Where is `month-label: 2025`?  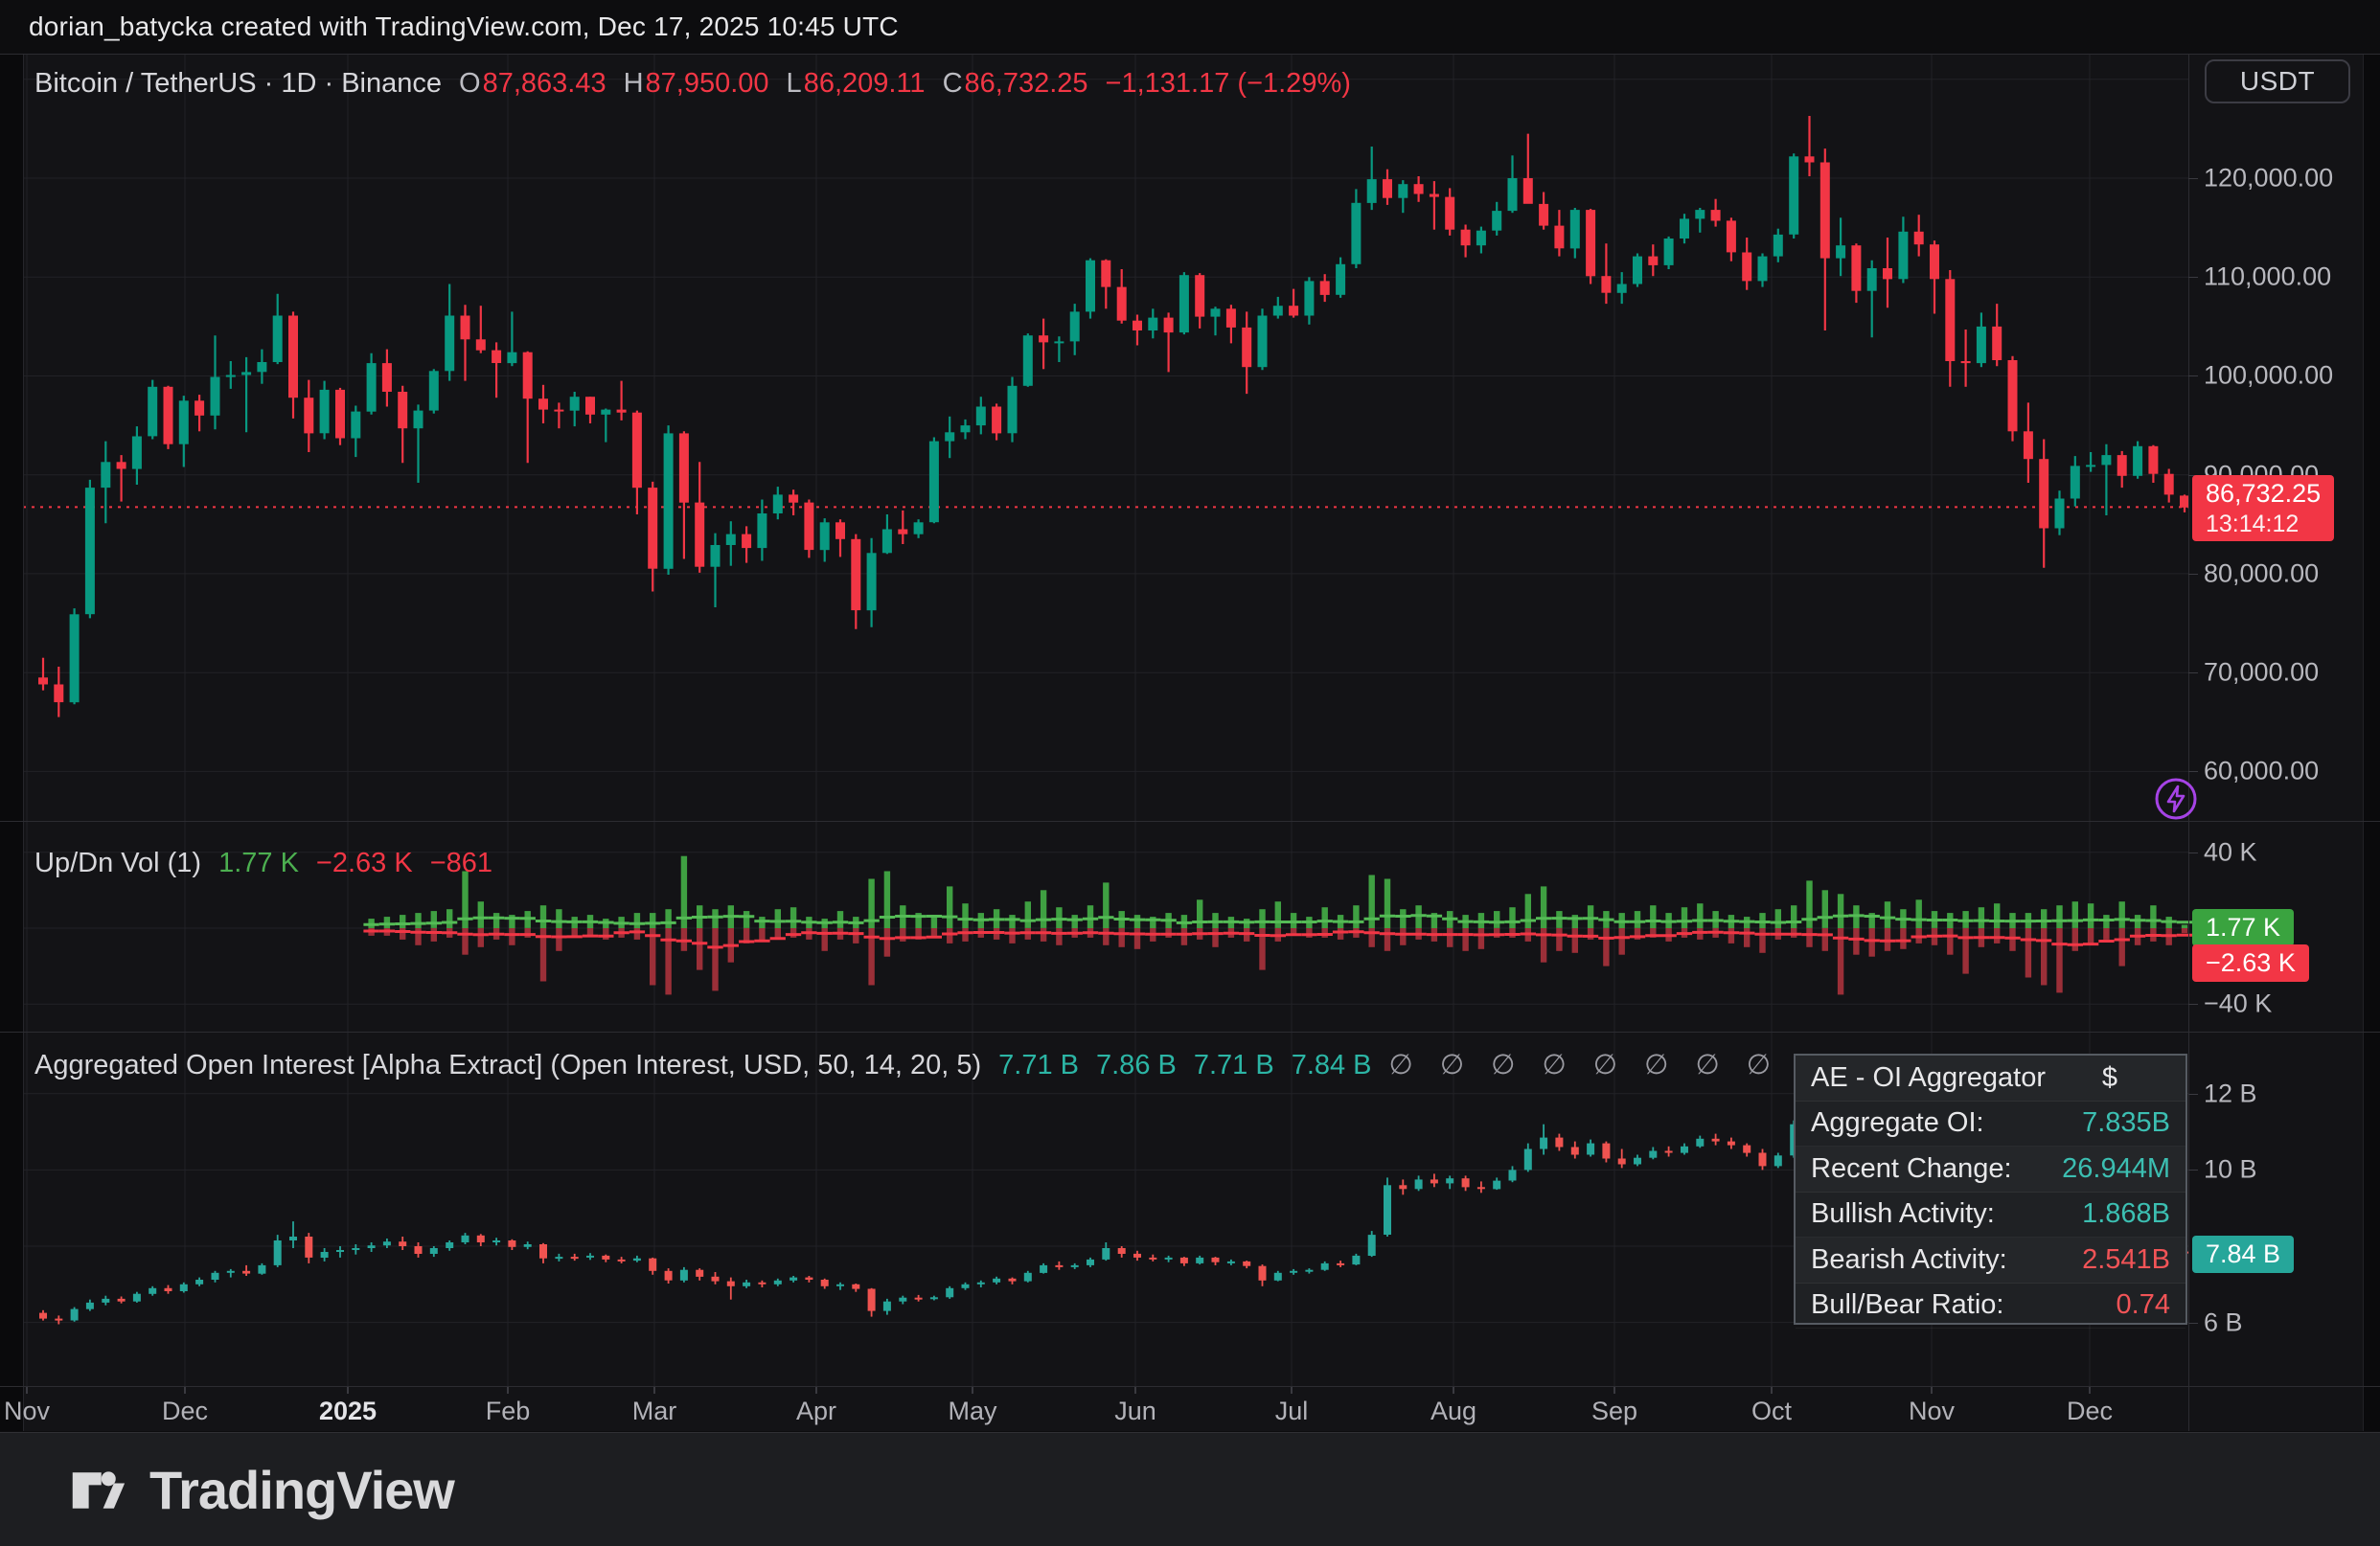
month-label: 2025 is located at coordinates (348, 1411).